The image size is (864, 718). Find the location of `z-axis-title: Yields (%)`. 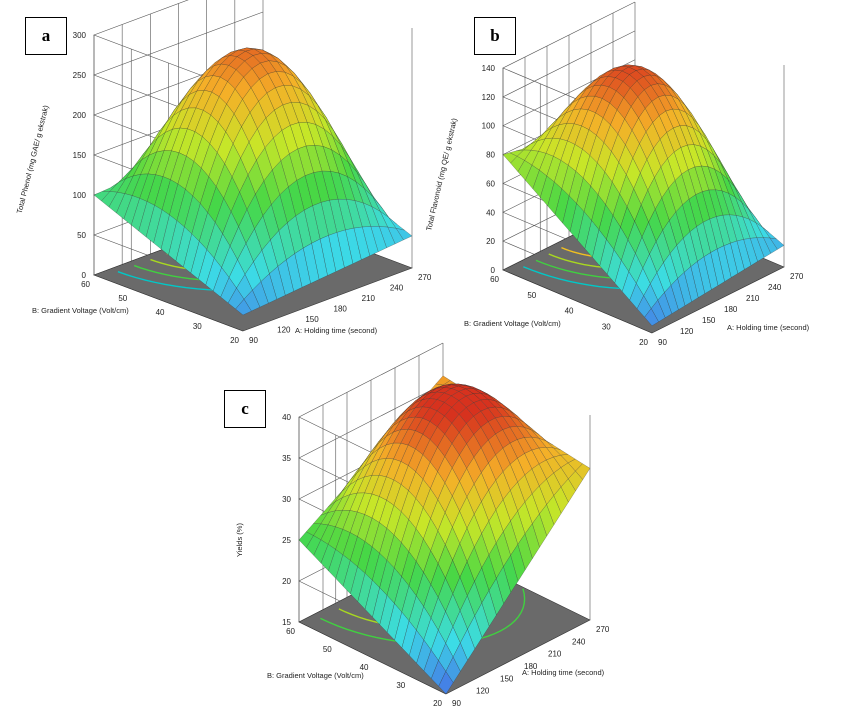

z-axis-title: Yields (%) is located at coordinates (239, 540).